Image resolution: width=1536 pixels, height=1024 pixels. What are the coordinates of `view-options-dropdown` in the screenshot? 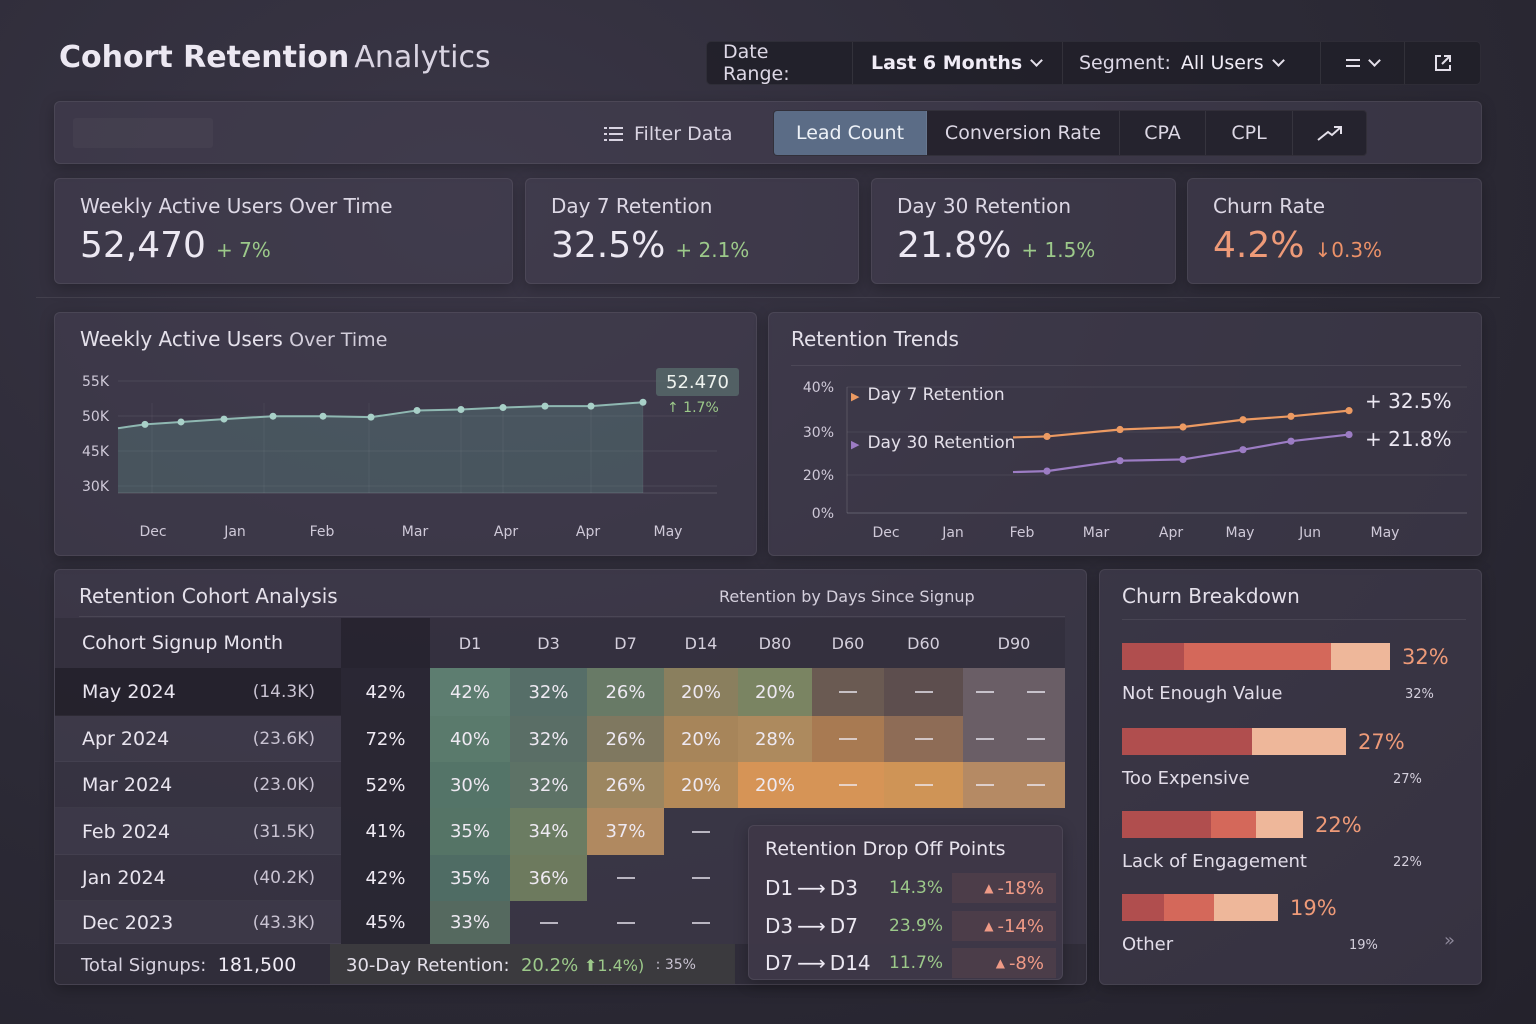 It's located at (1363, 63).